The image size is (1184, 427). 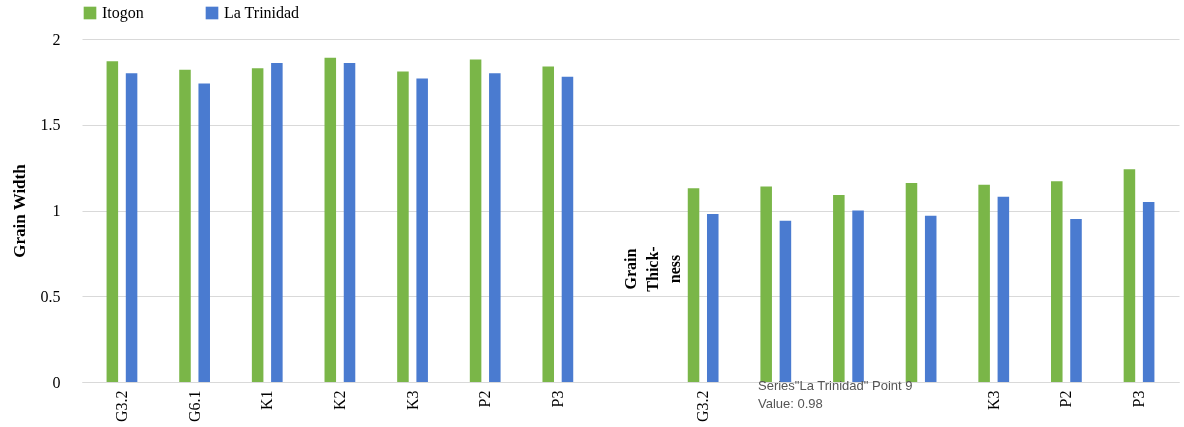 What do you see at coordinates (56, 39) in the screenshot?
I see `y-tick-label: 2` at bounding box center [56, 39].